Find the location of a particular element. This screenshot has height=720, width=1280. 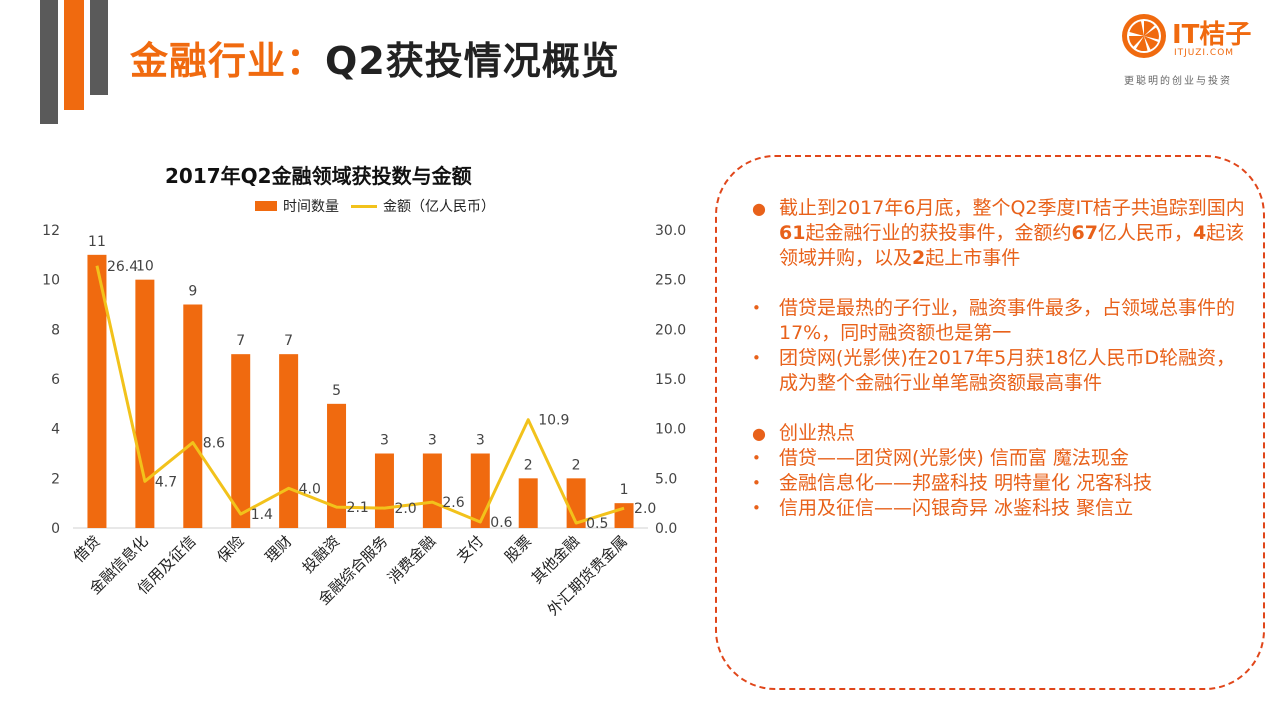

y-right-tick-label: 10.0 is located at coordinates (670, 430).